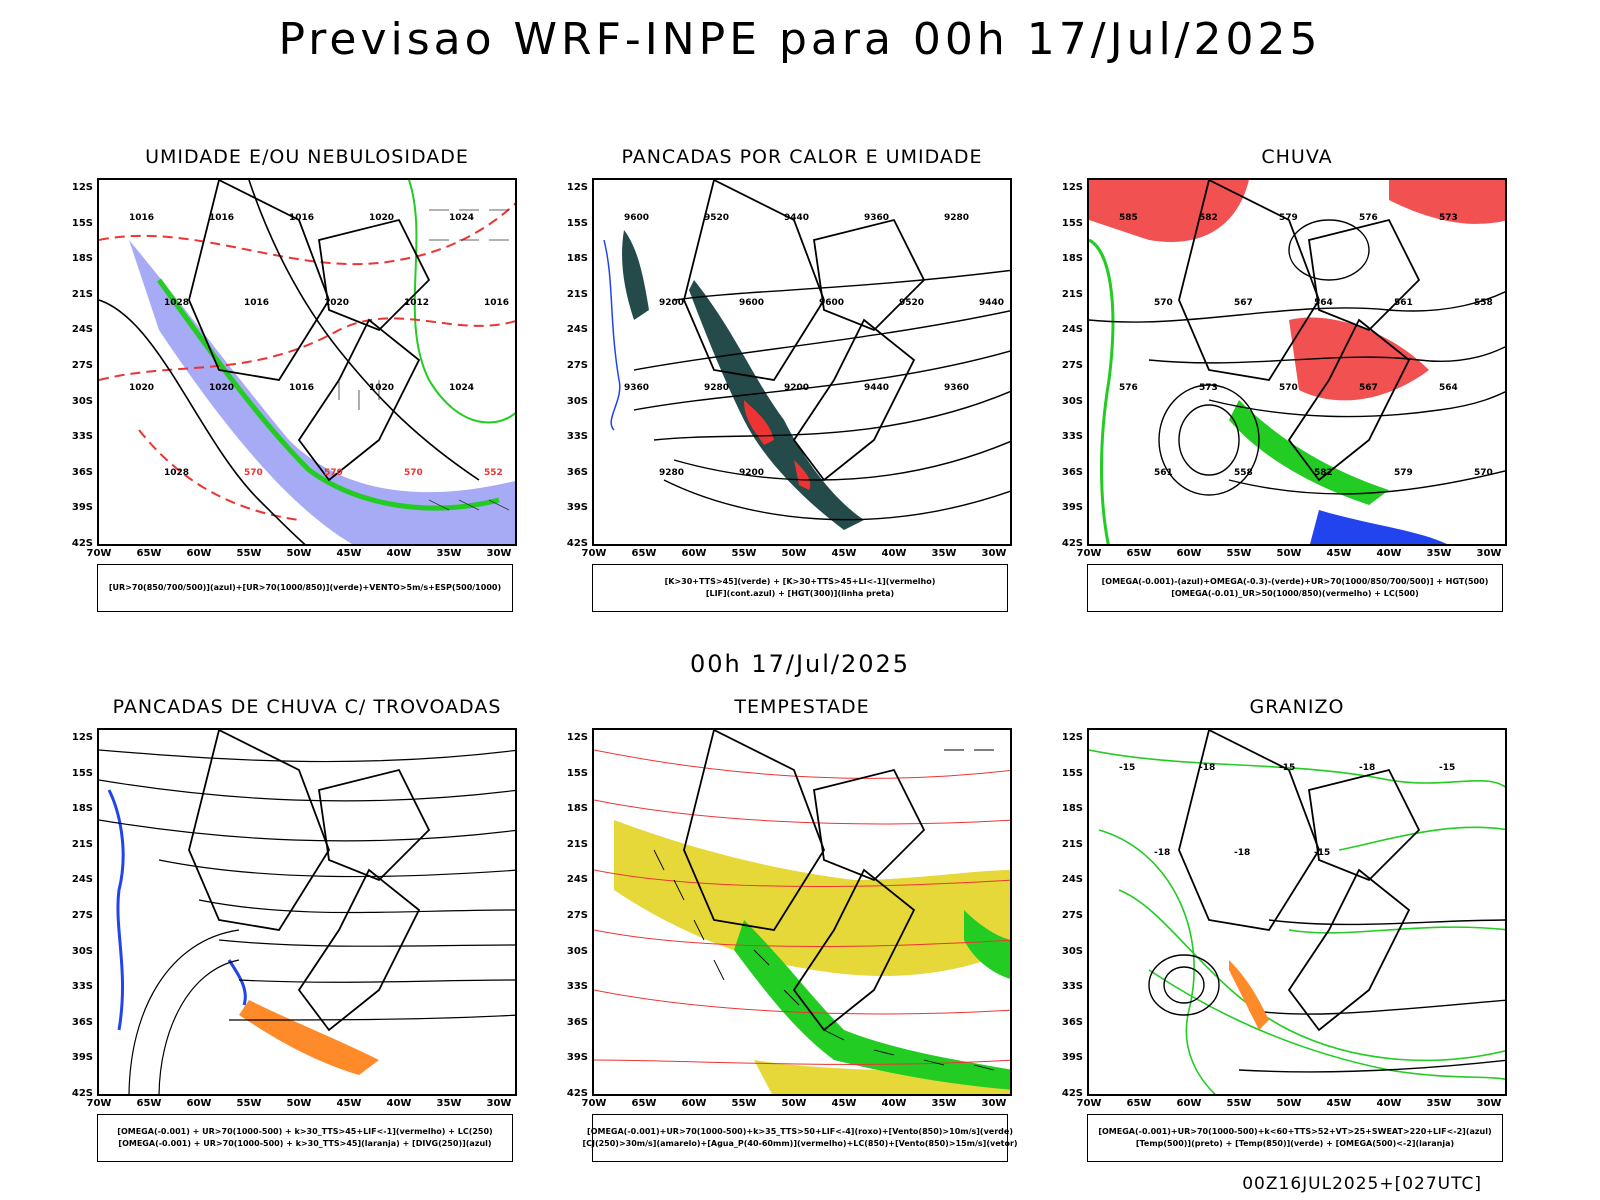  Describe the element at coordinates (141, 388) in the screenshot. I see `contour-label: 1020` at that location.